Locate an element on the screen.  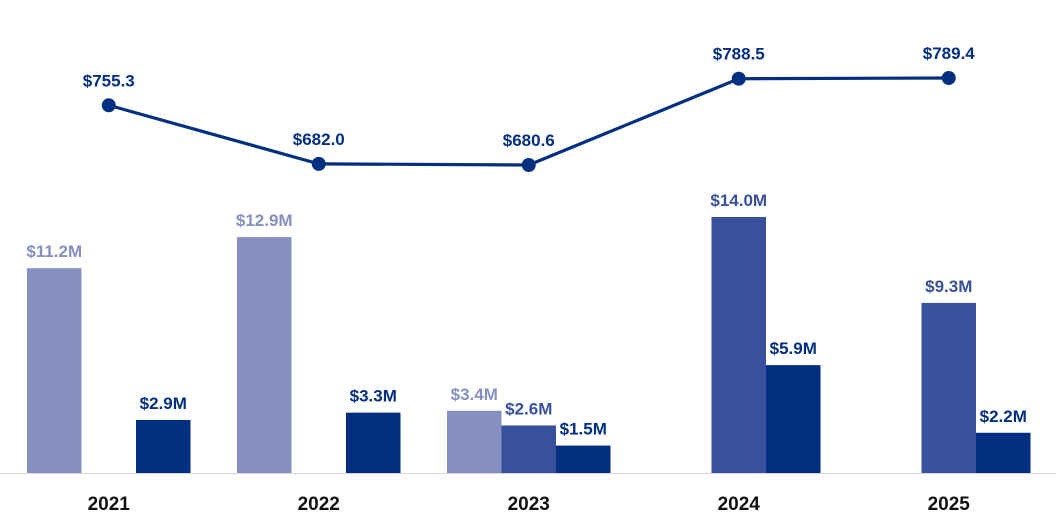
bar-label-series-light-2022: $12.9M is located at coordinates (264, 220).